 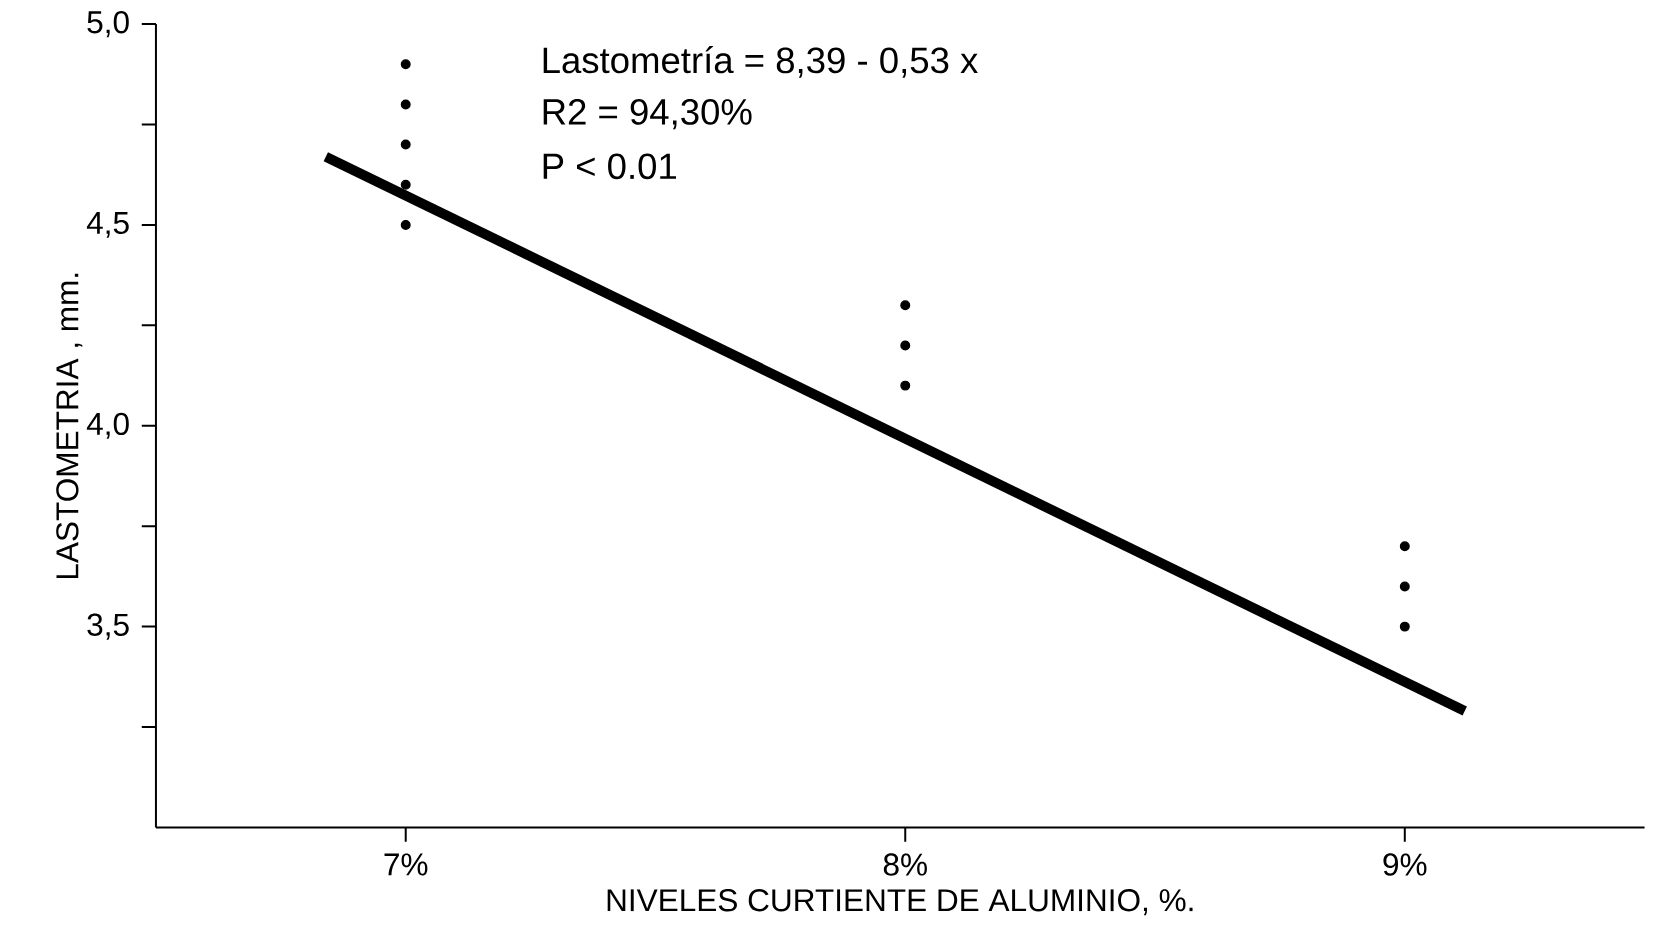 I want to click on y-tick-label: 5,0, so click(x=108, y=23).